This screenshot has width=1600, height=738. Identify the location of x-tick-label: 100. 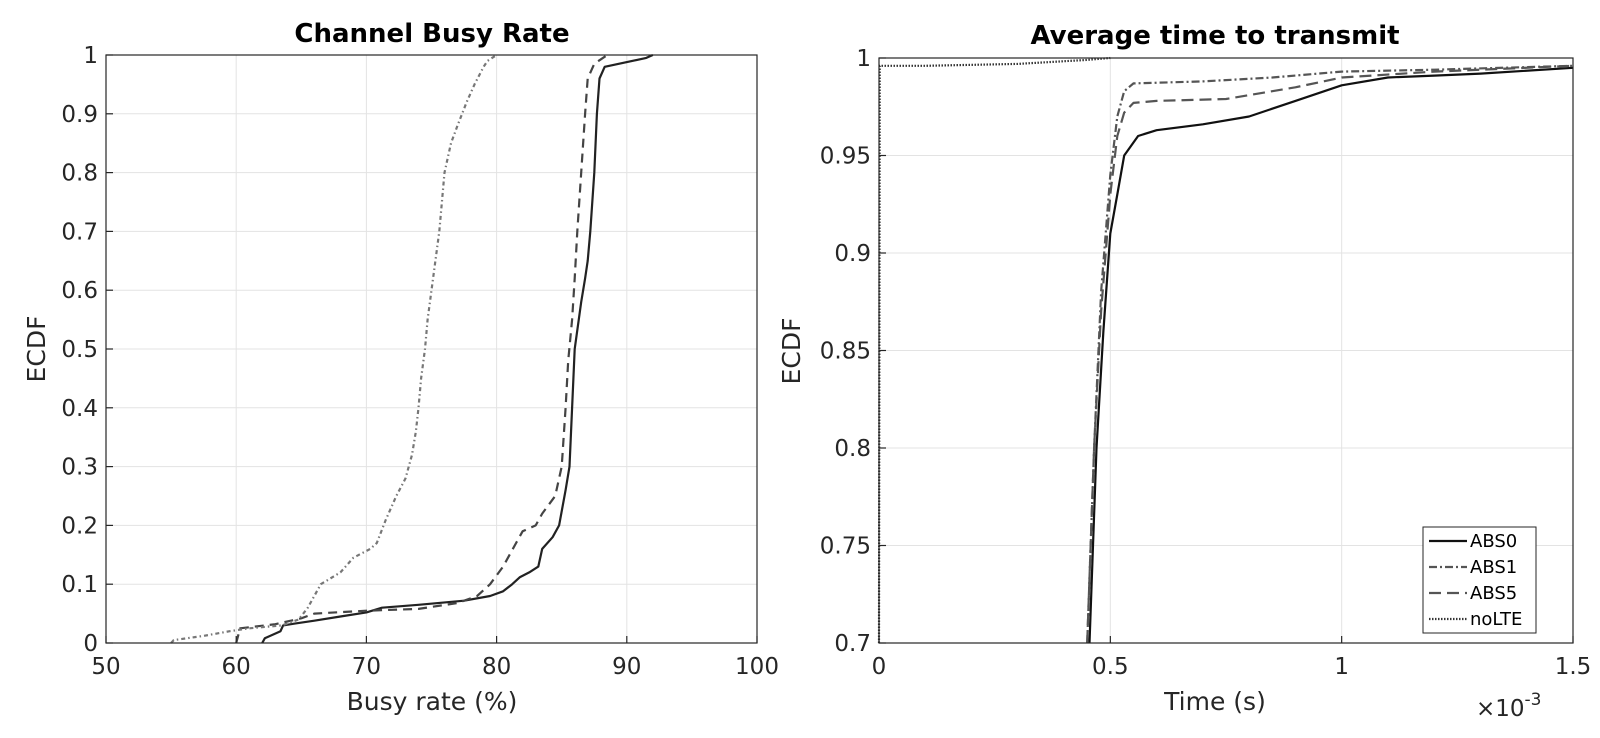
(757, 667).